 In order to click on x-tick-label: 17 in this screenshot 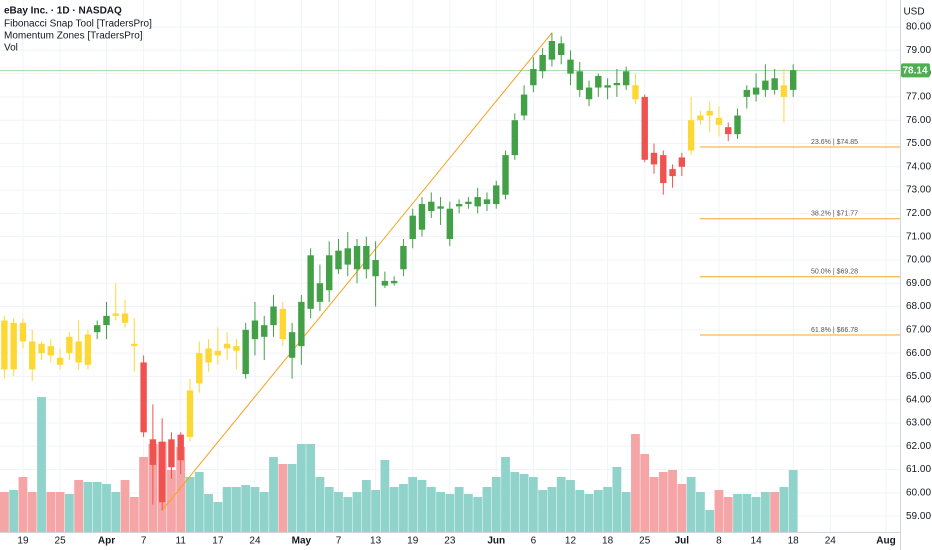, I will do `click(218, 541)`.